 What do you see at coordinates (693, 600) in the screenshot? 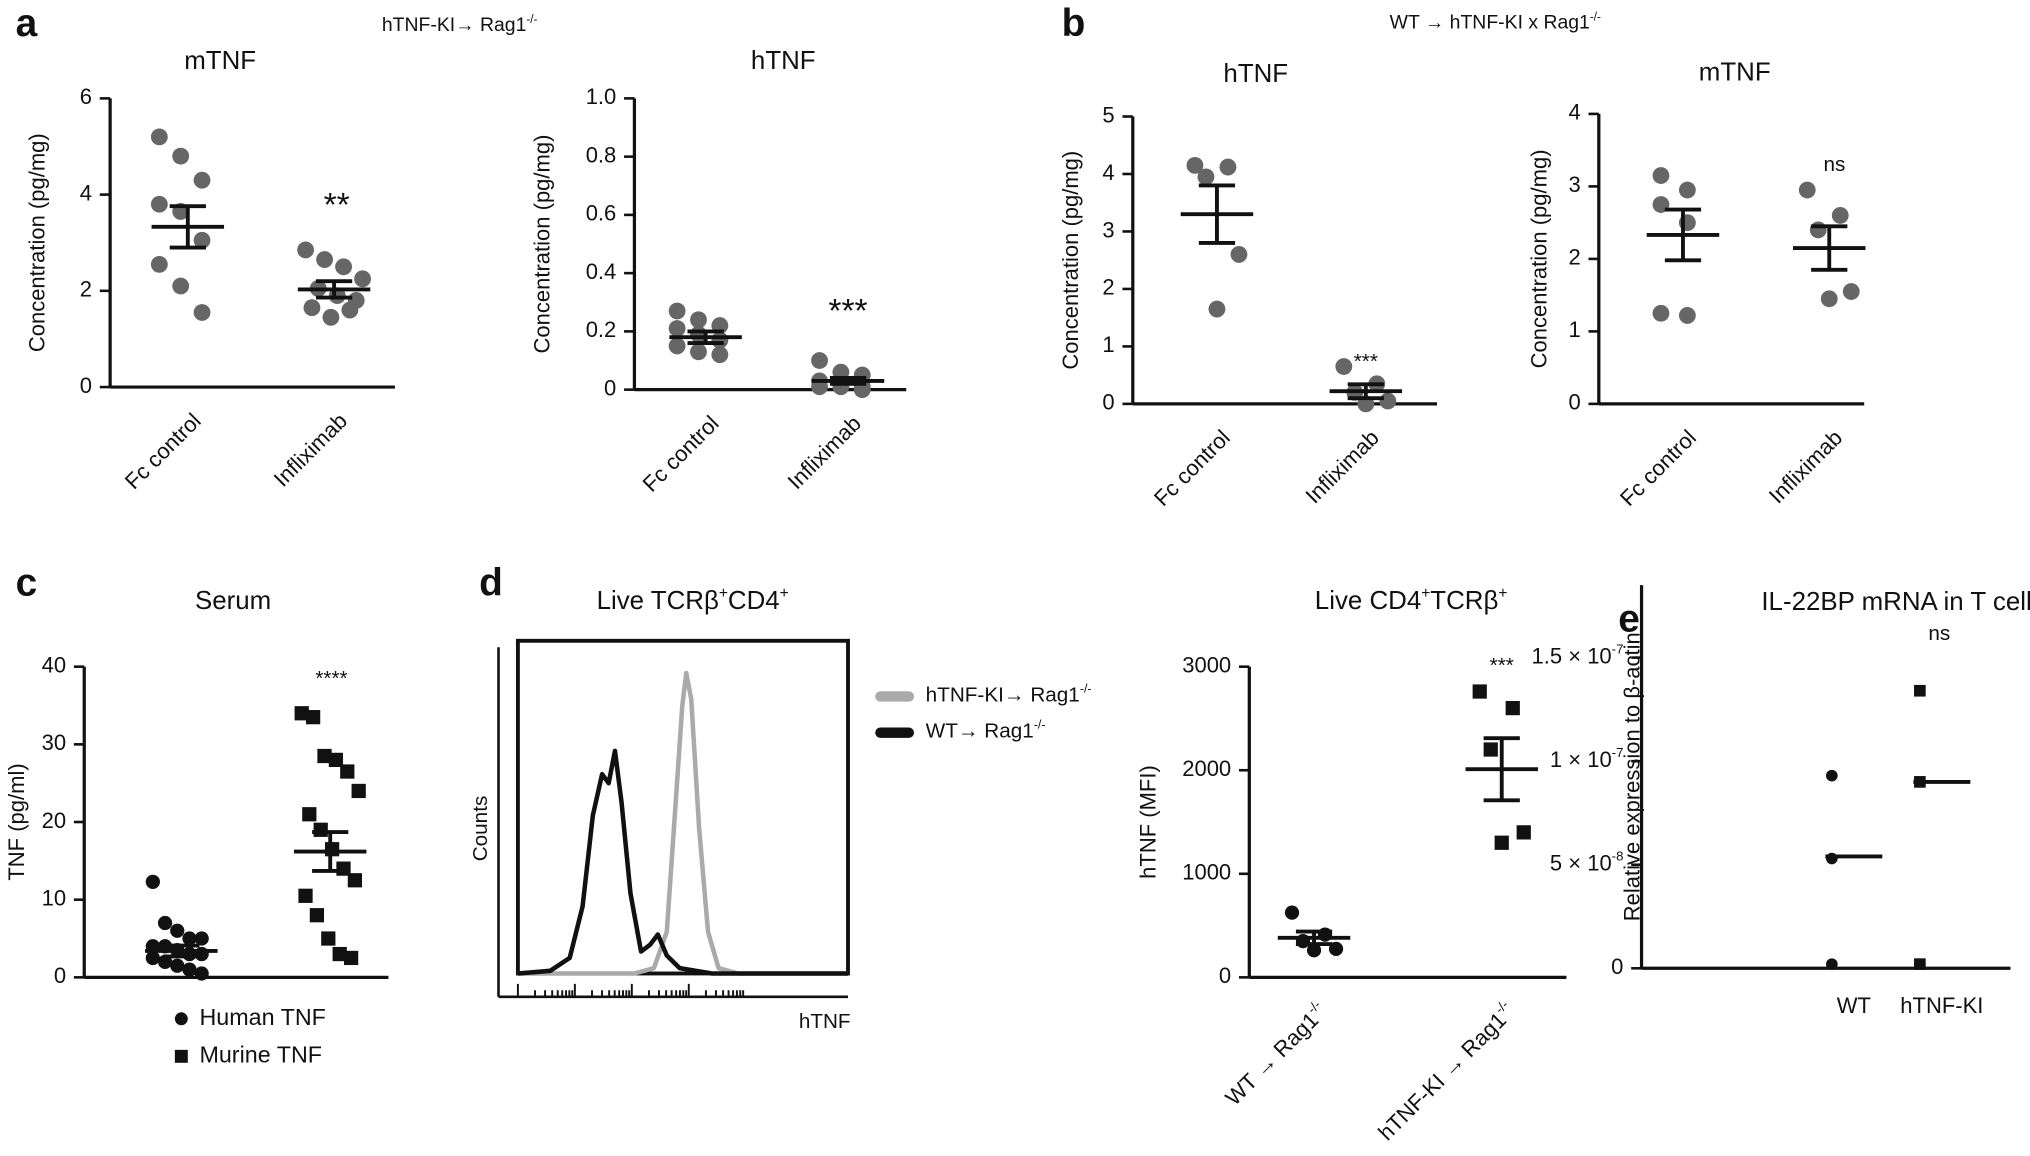
I see `chart-title: Live TCRβ+CD4+` at bounding box center [693, 600].